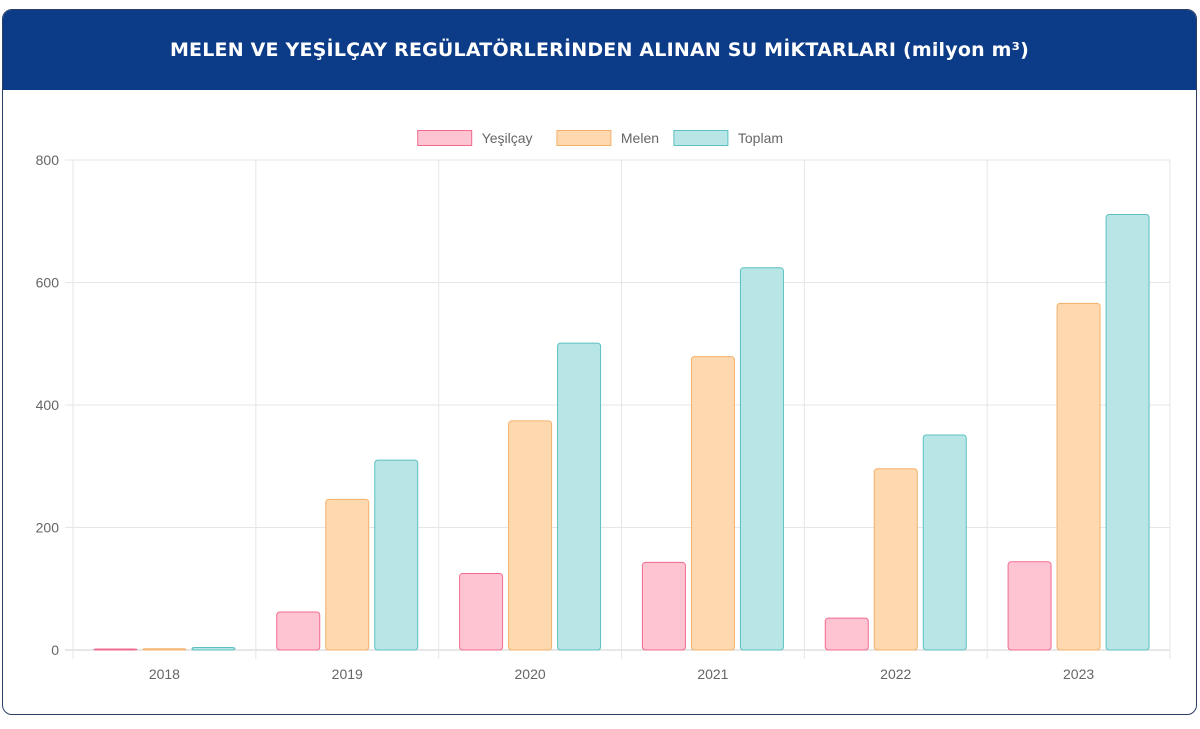  I want to click on y-tick-label: 600, so click(48, 283).